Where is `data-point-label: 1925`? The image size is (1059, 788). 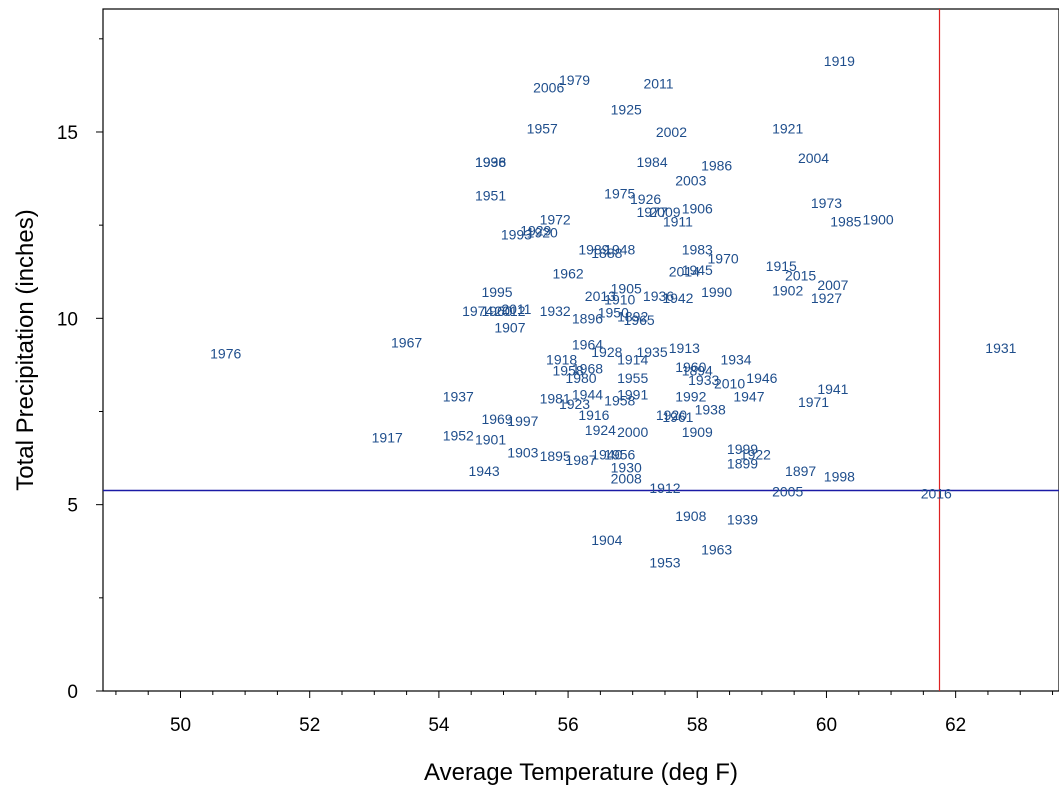 data-point-label: 1925 is located at coordinates (626, 110).